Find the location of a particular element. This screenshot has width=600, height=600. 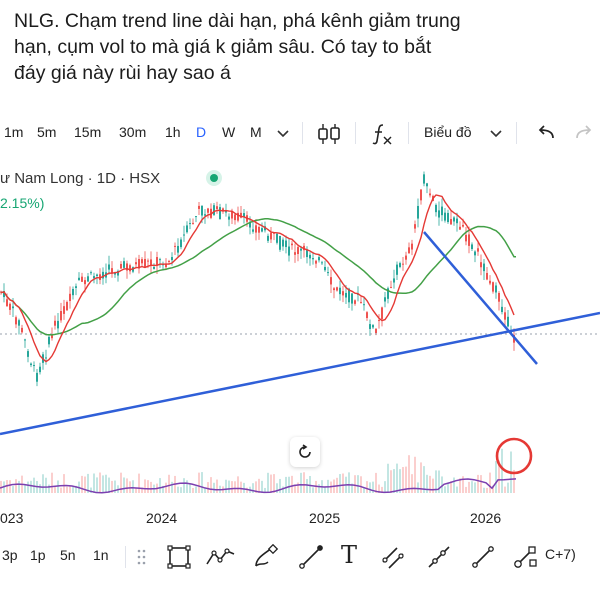

timeframe-5m: 5m is located at coordinates (47, 132).